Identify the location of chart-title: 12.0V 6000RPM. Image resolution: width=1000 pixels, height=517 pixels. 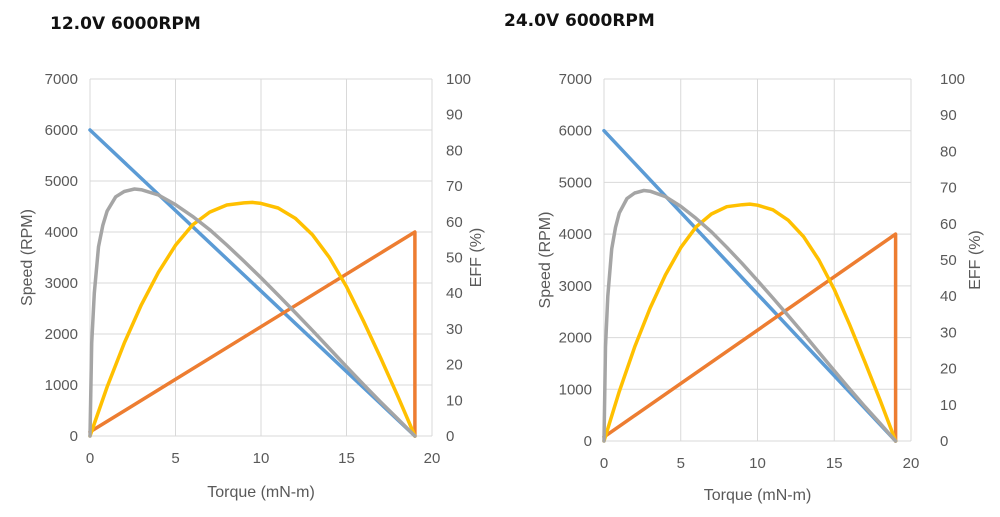
(125, 24).